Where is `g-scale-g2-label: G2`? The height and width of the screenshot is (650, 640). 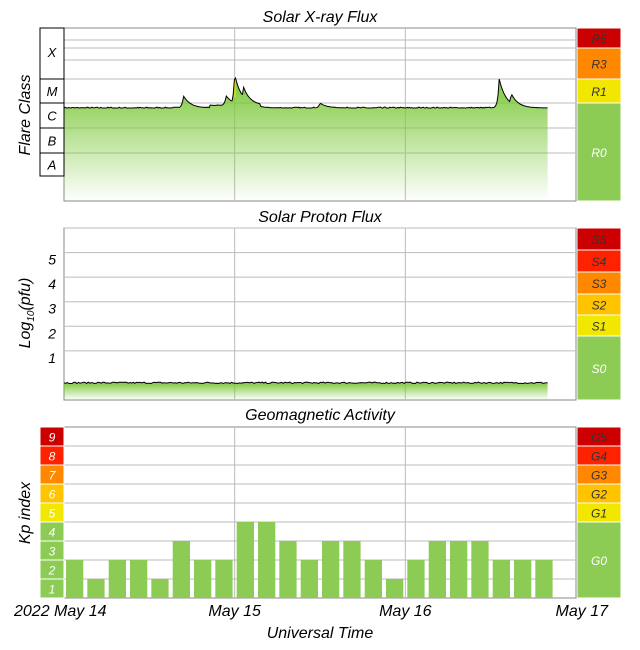
g-scale-g2-label: G2 is located at coordinates (599, 495).